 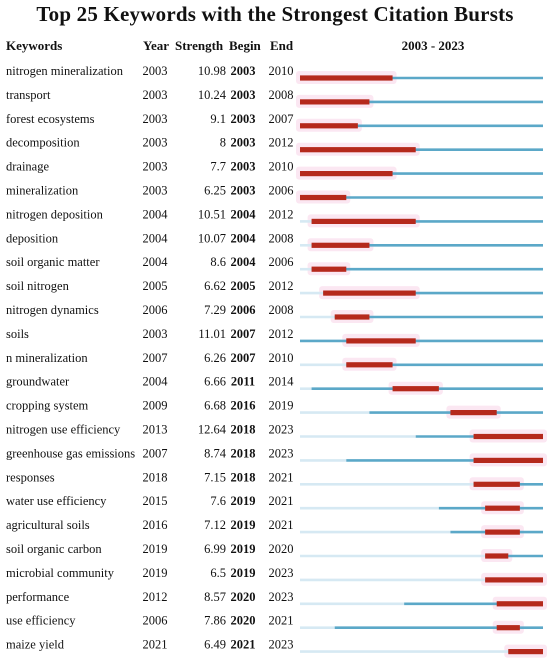 What do you see at coordinates (212, 238) in the screenshot?
I see `strength-value: 10.07` at bounding box center [212, 238].